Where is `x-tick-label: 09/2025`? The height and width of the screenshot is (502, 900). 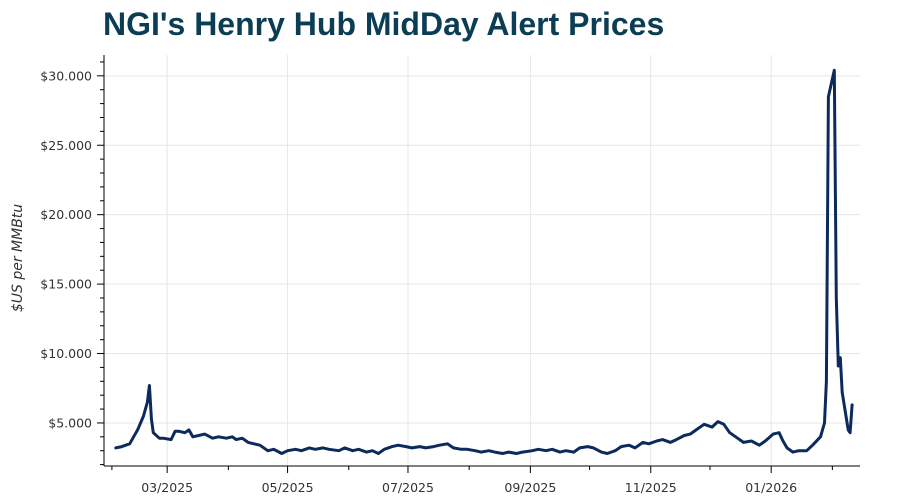 x-tick-label: 09/2025 is located at coordinates (530, 487).